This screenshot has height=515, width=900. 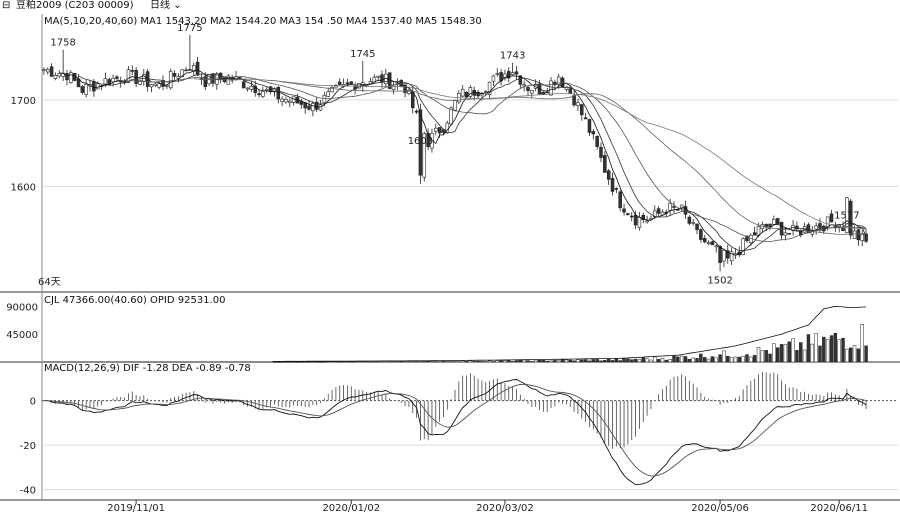 I want to click on y-tick-label: 1600, so click(x=23, y=187).